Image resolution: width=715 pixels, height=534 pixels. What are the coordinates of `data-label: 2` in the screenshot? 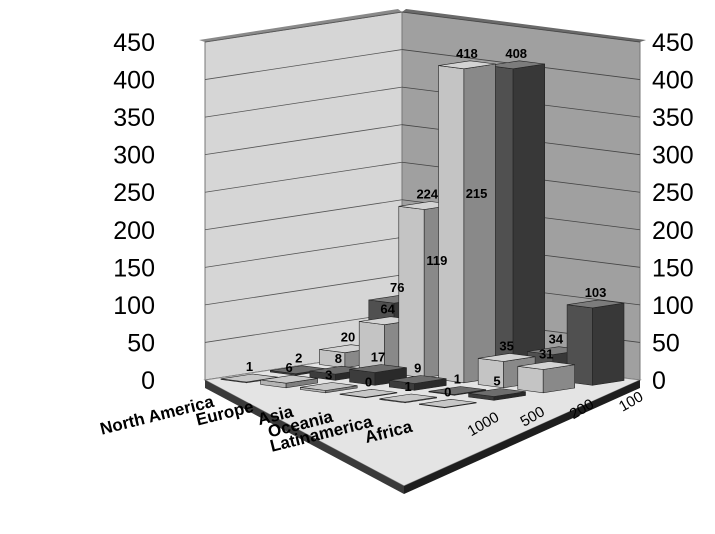 It's located at (298, 358).